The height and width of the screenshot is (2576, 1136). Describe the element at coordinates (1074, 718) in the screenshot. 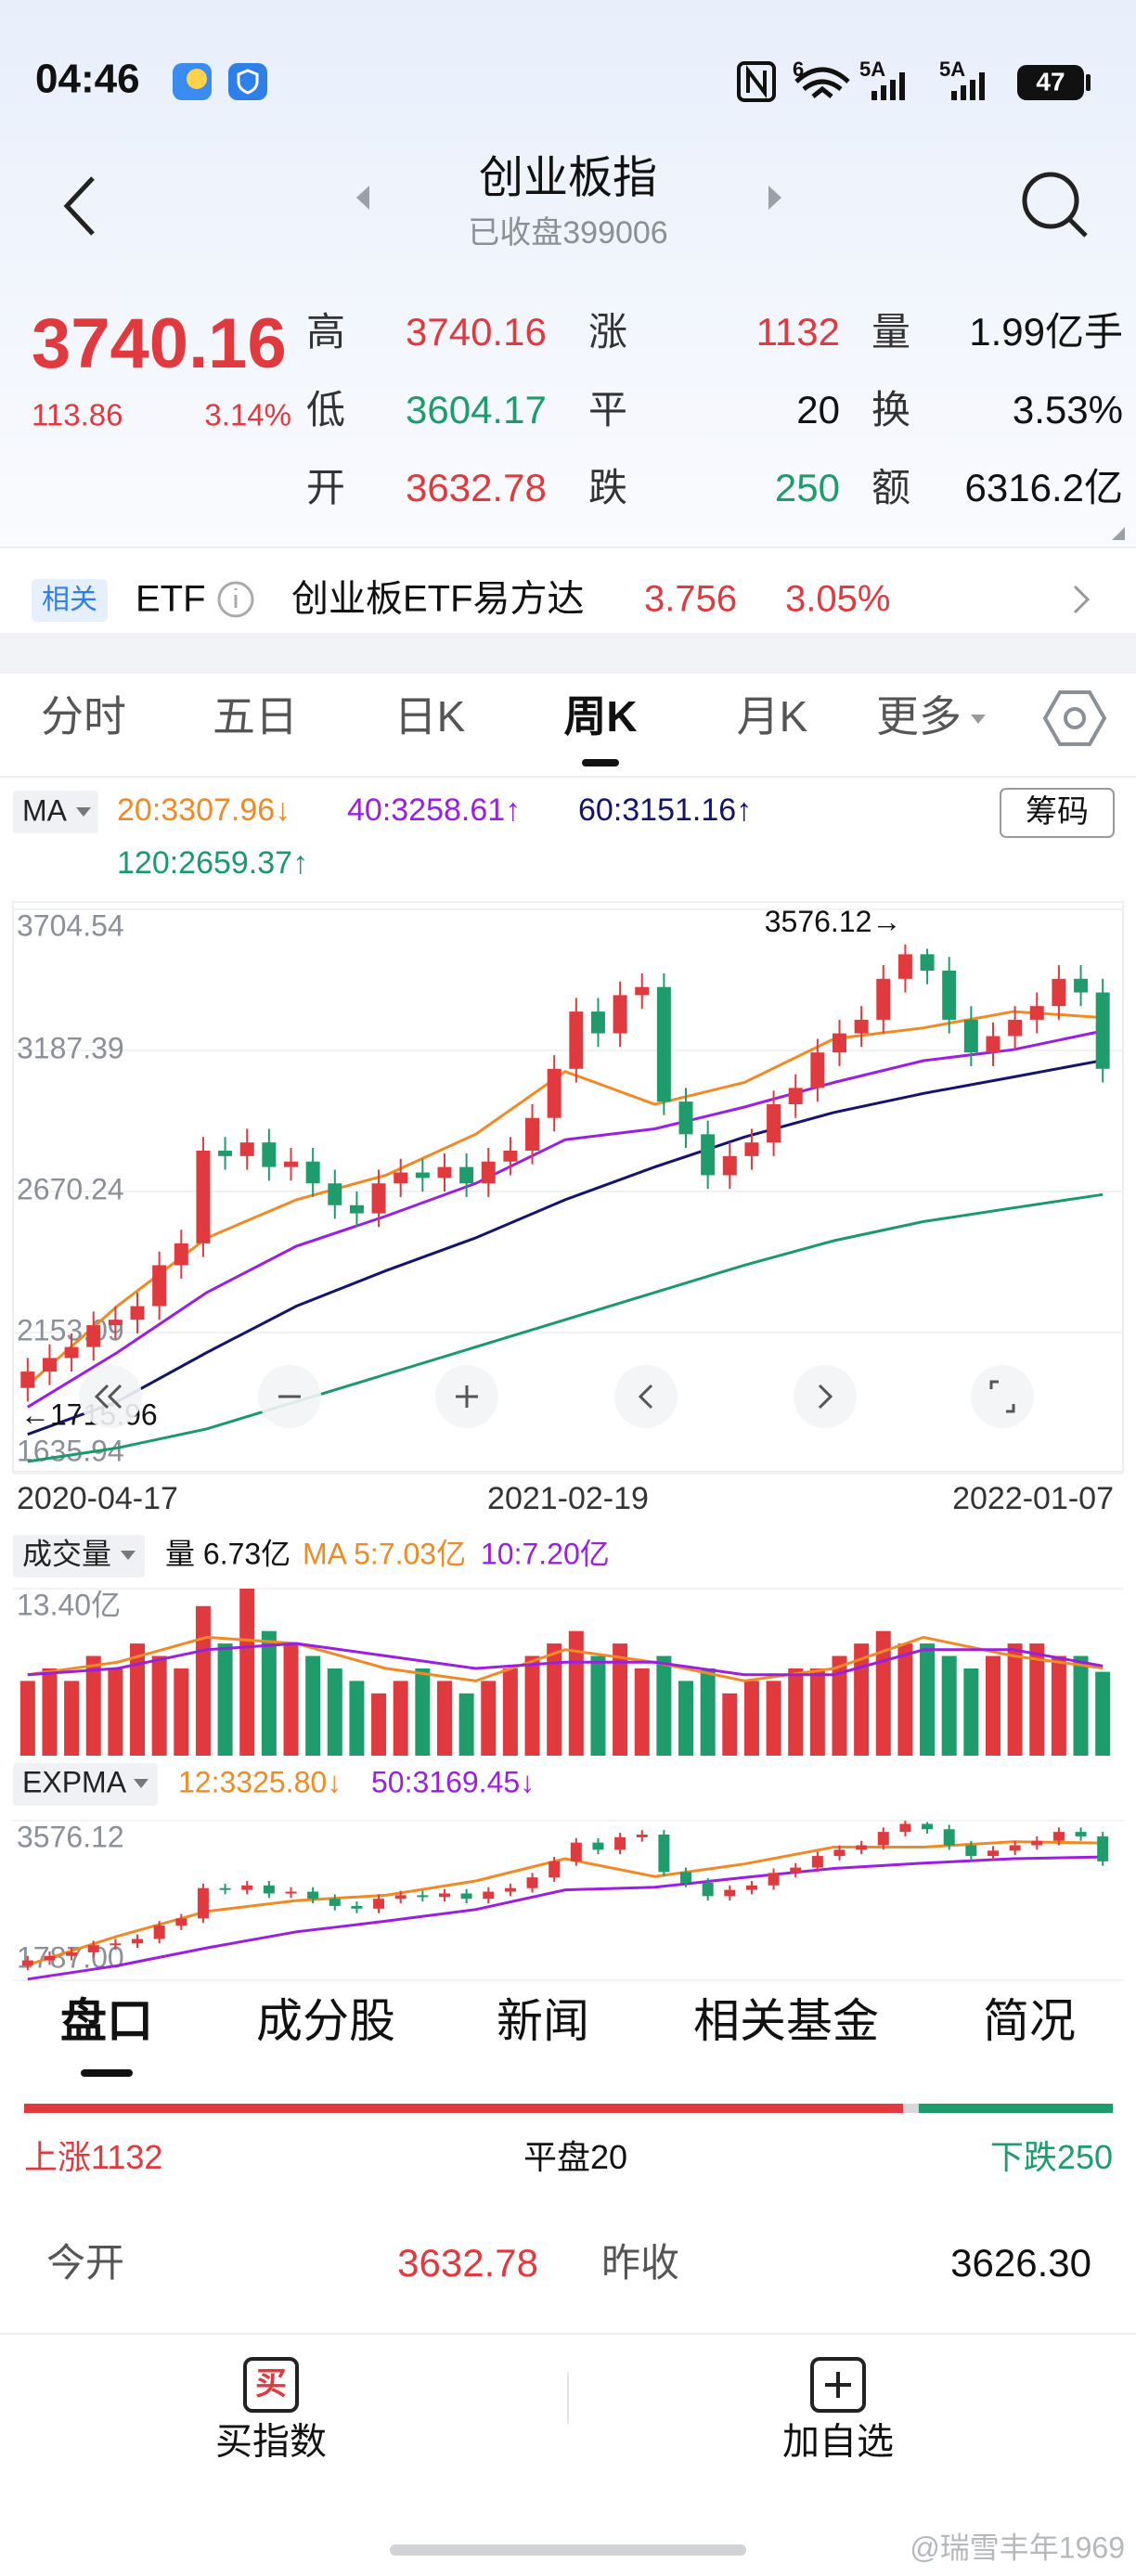

I see `settings-button` at that location.